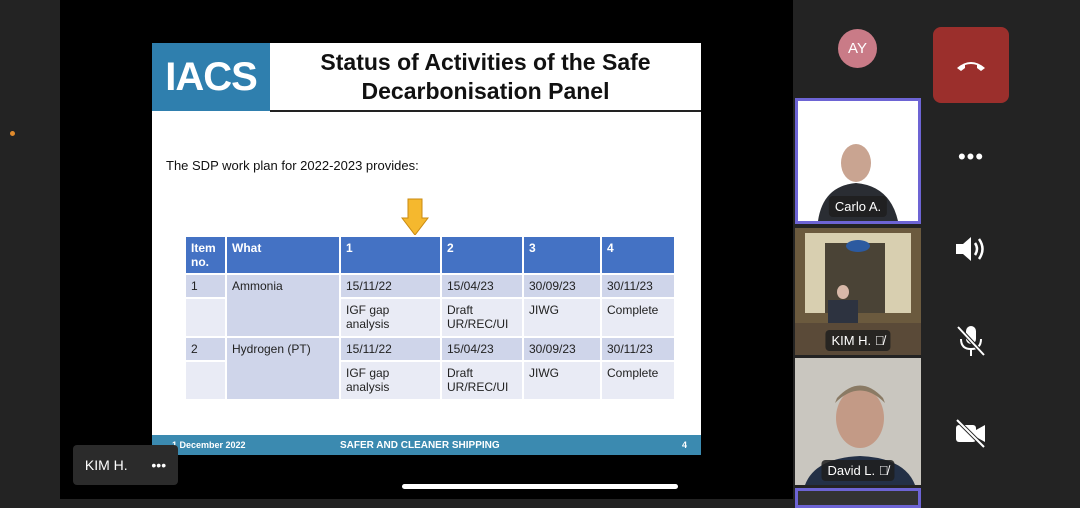 The width and height of the screenshot is (1080, 508). I want to click on page-number: 4, so click(684, 445).